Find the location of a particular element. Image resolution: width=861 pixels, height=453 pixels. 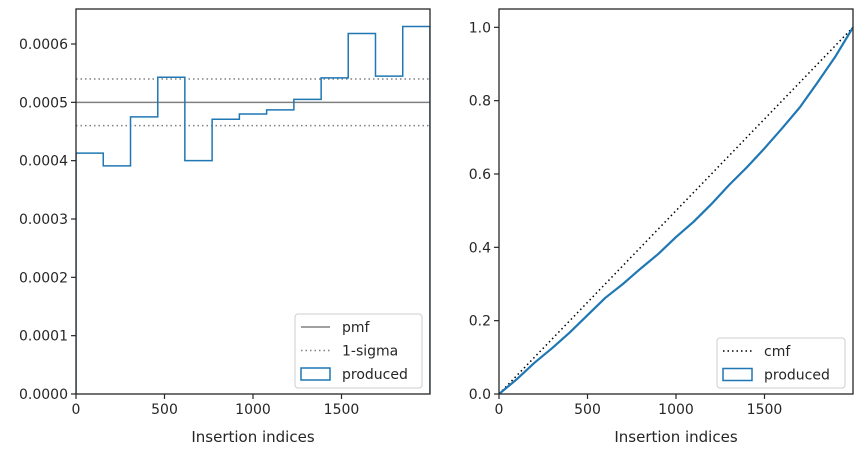

y-tick-label: 0.6 is located at coordinates (480, 175).